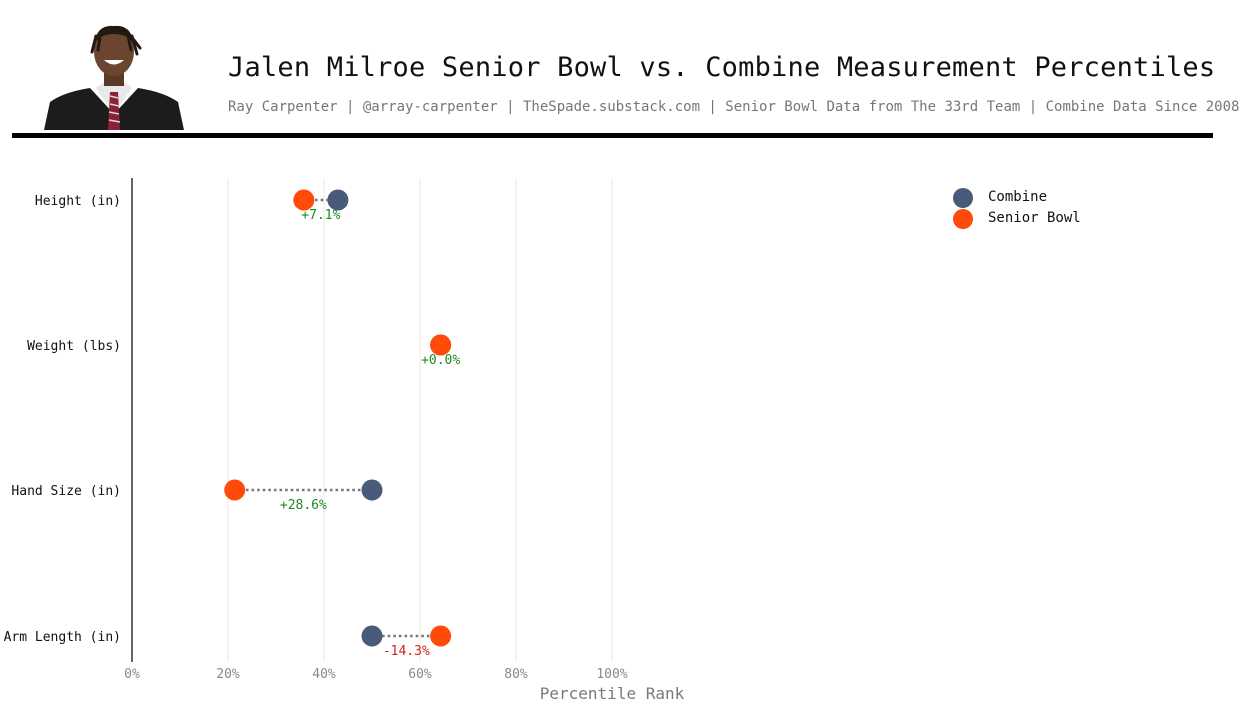  Describe the element at coordinates (228, 674) in the screenshot. I see `x-tick-label: 20%` at that location.